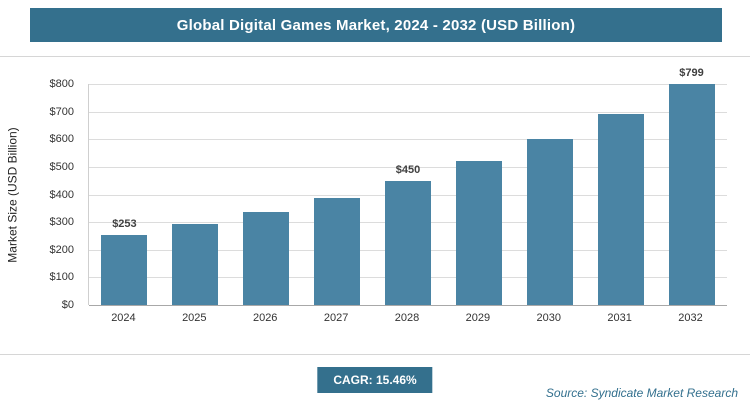 The image size is (750, 417). I want to click on x-axis-tick-label: 2024, so click(123, 318).